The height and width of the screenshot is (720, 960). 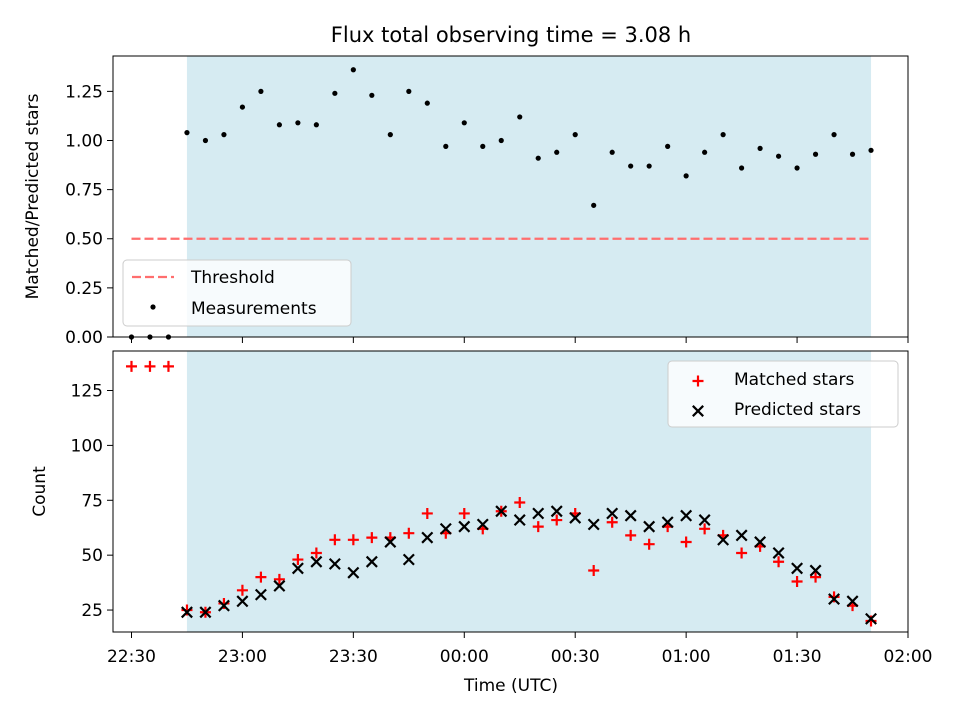 I want to click on y-tick-label: 50, so click(x=92, y=556).